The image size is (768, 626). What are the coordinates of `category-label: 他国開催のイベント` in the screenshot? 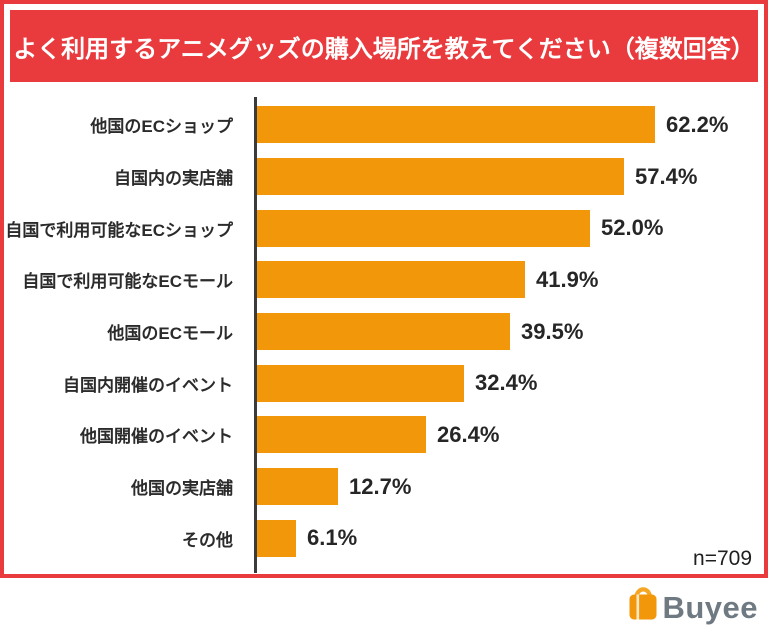 It's located at (156, 437).